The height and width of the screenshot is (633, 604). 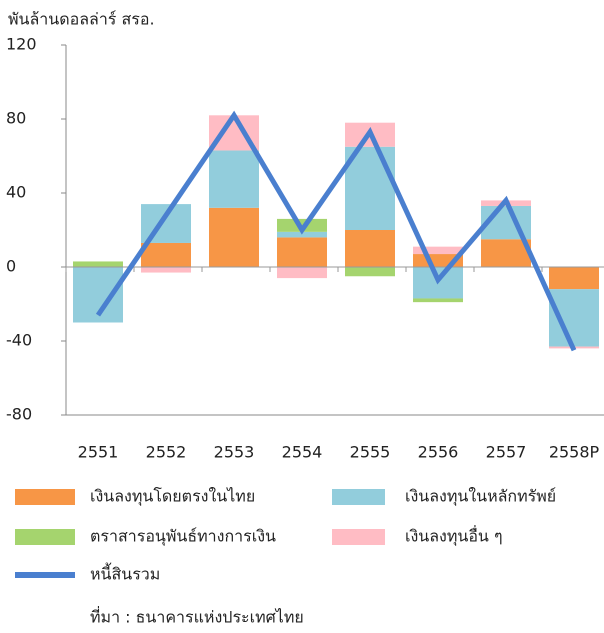 What do you see at coordinates (438, 452) in the screenshot?
I see `x-tick-label: 2556` at bounding box center [438, 452].